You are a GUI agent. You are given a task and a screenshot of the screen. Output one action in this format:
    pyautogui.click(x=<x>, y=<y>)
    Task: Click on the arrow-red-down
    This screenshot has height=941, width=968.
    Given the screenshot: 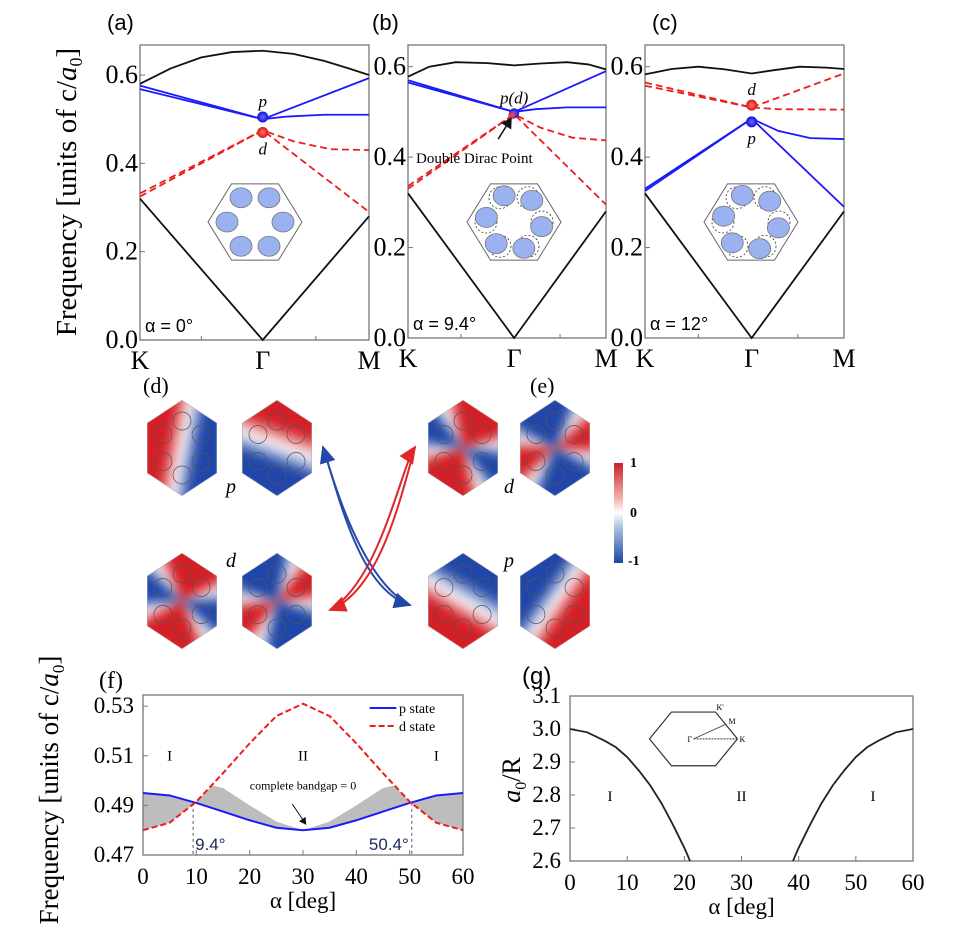 What is the action you would take?
    pyautogui.click(x=372, y=529)
    